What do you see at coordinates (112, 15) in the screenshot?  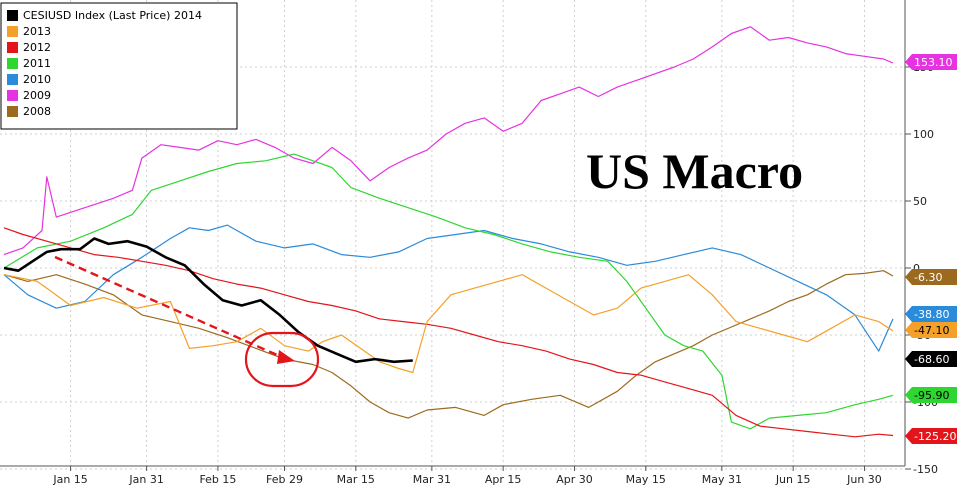 I see `legend-label: CESIUSD Index (Last Price) 2014` at bounding box center [112, 15].